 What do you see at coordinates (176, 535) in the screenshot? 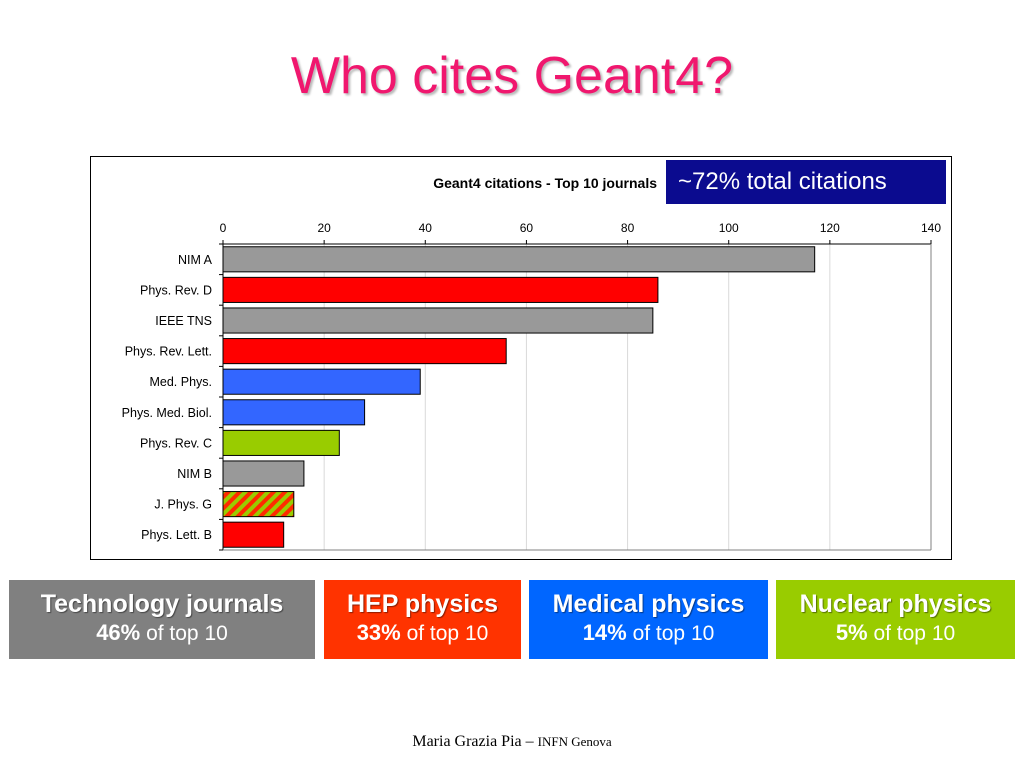
I see `category-label: Phys. Lett. B` at bounding box center [176, 535].